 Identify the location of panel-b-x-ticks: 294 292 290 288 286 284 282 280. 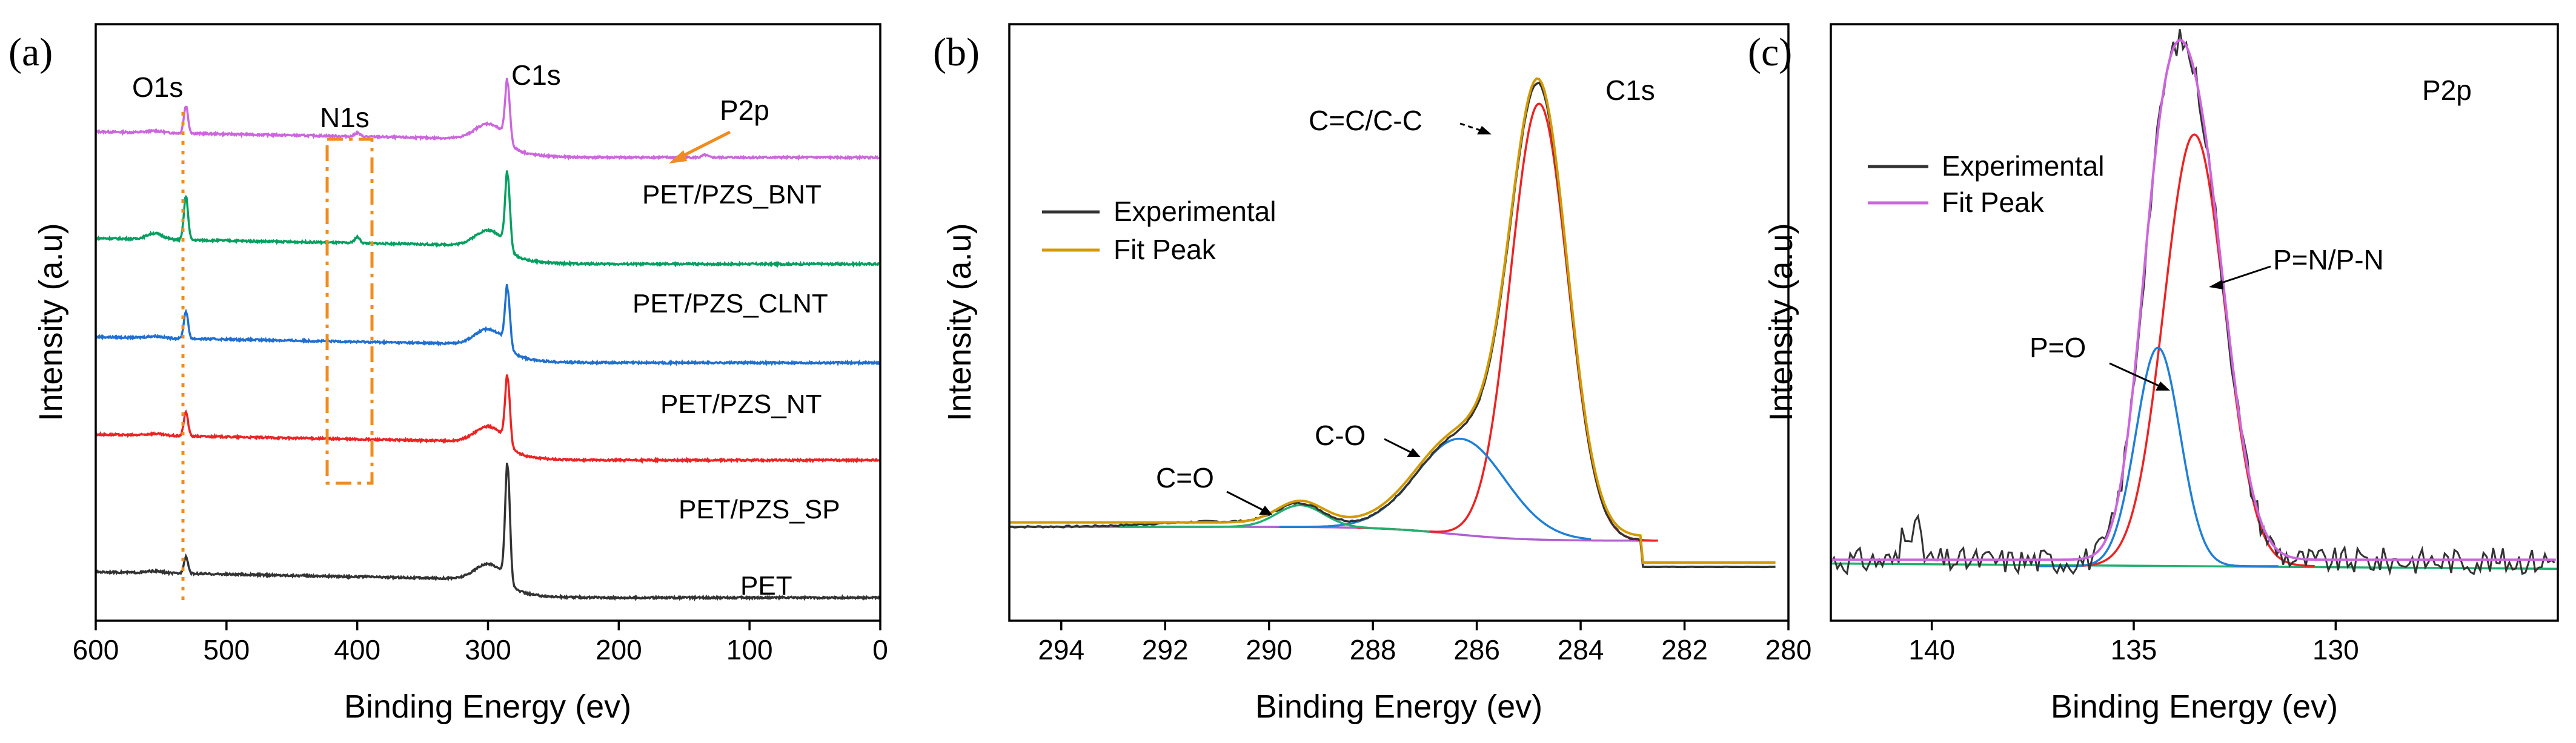
(1424, 643).